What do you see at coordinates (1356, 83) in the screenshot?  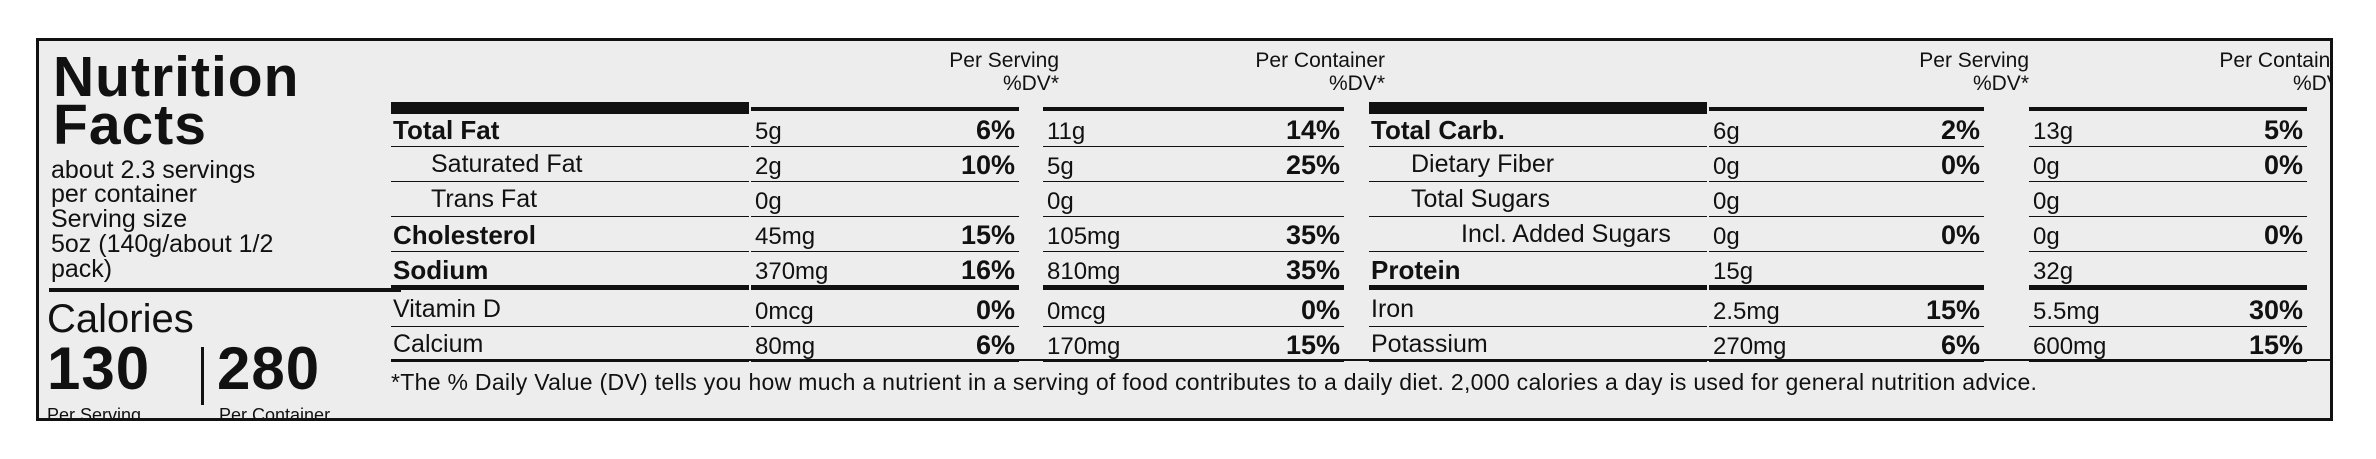 I see `header-left-container-dv: %DV*` at bounding box center [1356, 83].